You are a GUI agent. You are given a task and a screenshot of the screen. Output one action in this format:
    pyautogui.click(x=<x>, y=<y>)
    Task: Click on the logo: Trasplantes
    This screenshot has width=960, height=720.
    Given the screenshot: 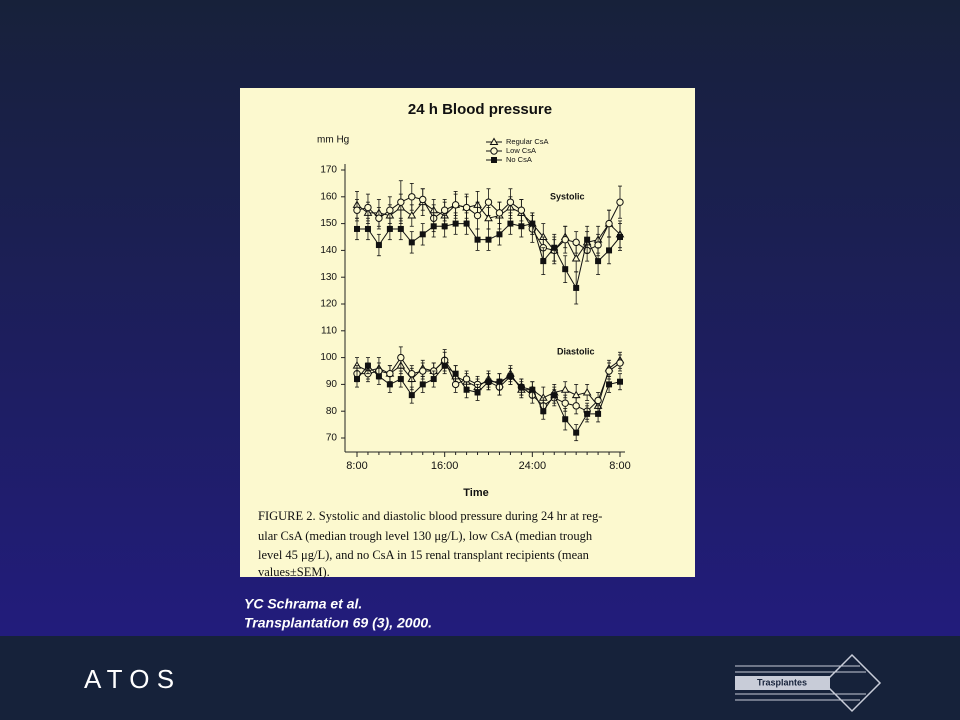 What is the action you would take?
    pyautogui.click(x=808, y=683)
    